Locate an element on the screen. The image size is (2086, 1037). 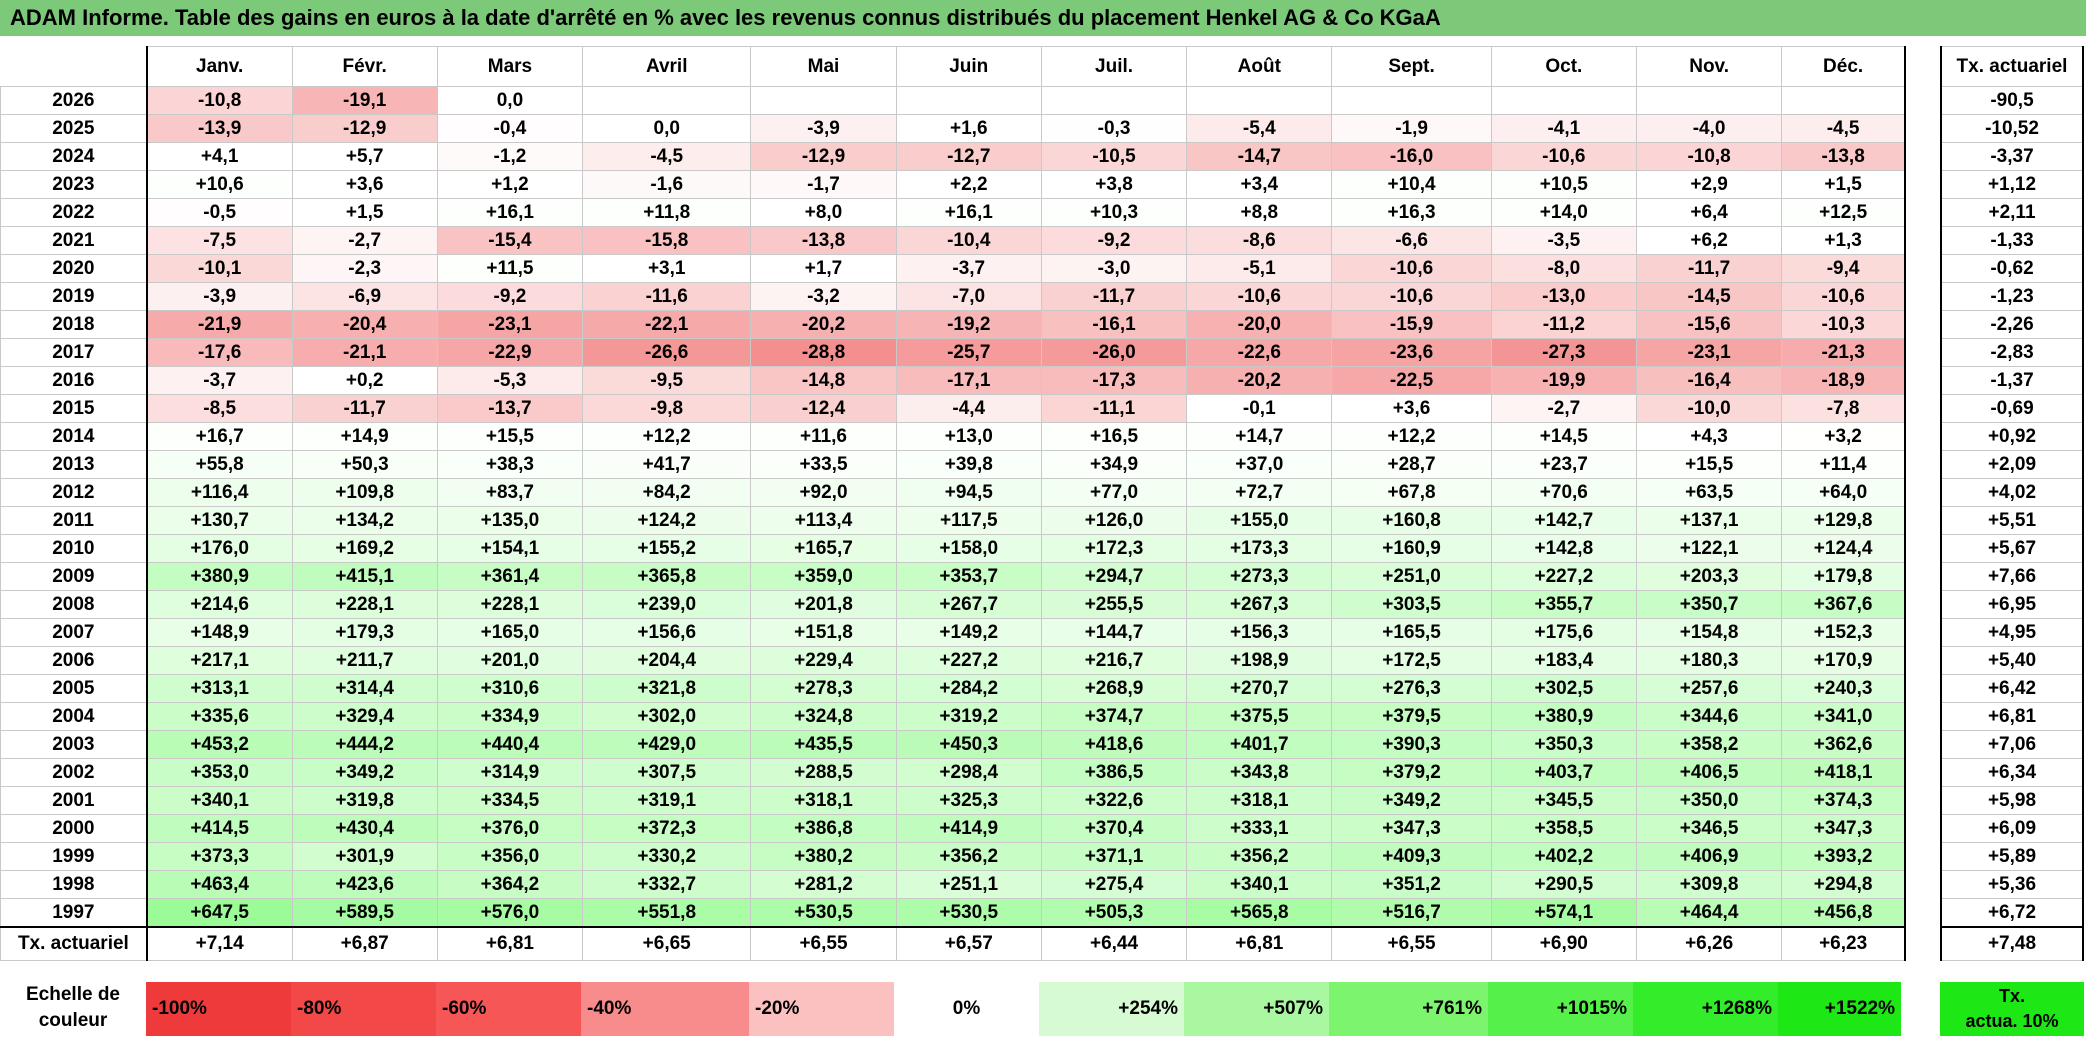
actuarial-row: -0,62 is located at coordinates (2012, 268).